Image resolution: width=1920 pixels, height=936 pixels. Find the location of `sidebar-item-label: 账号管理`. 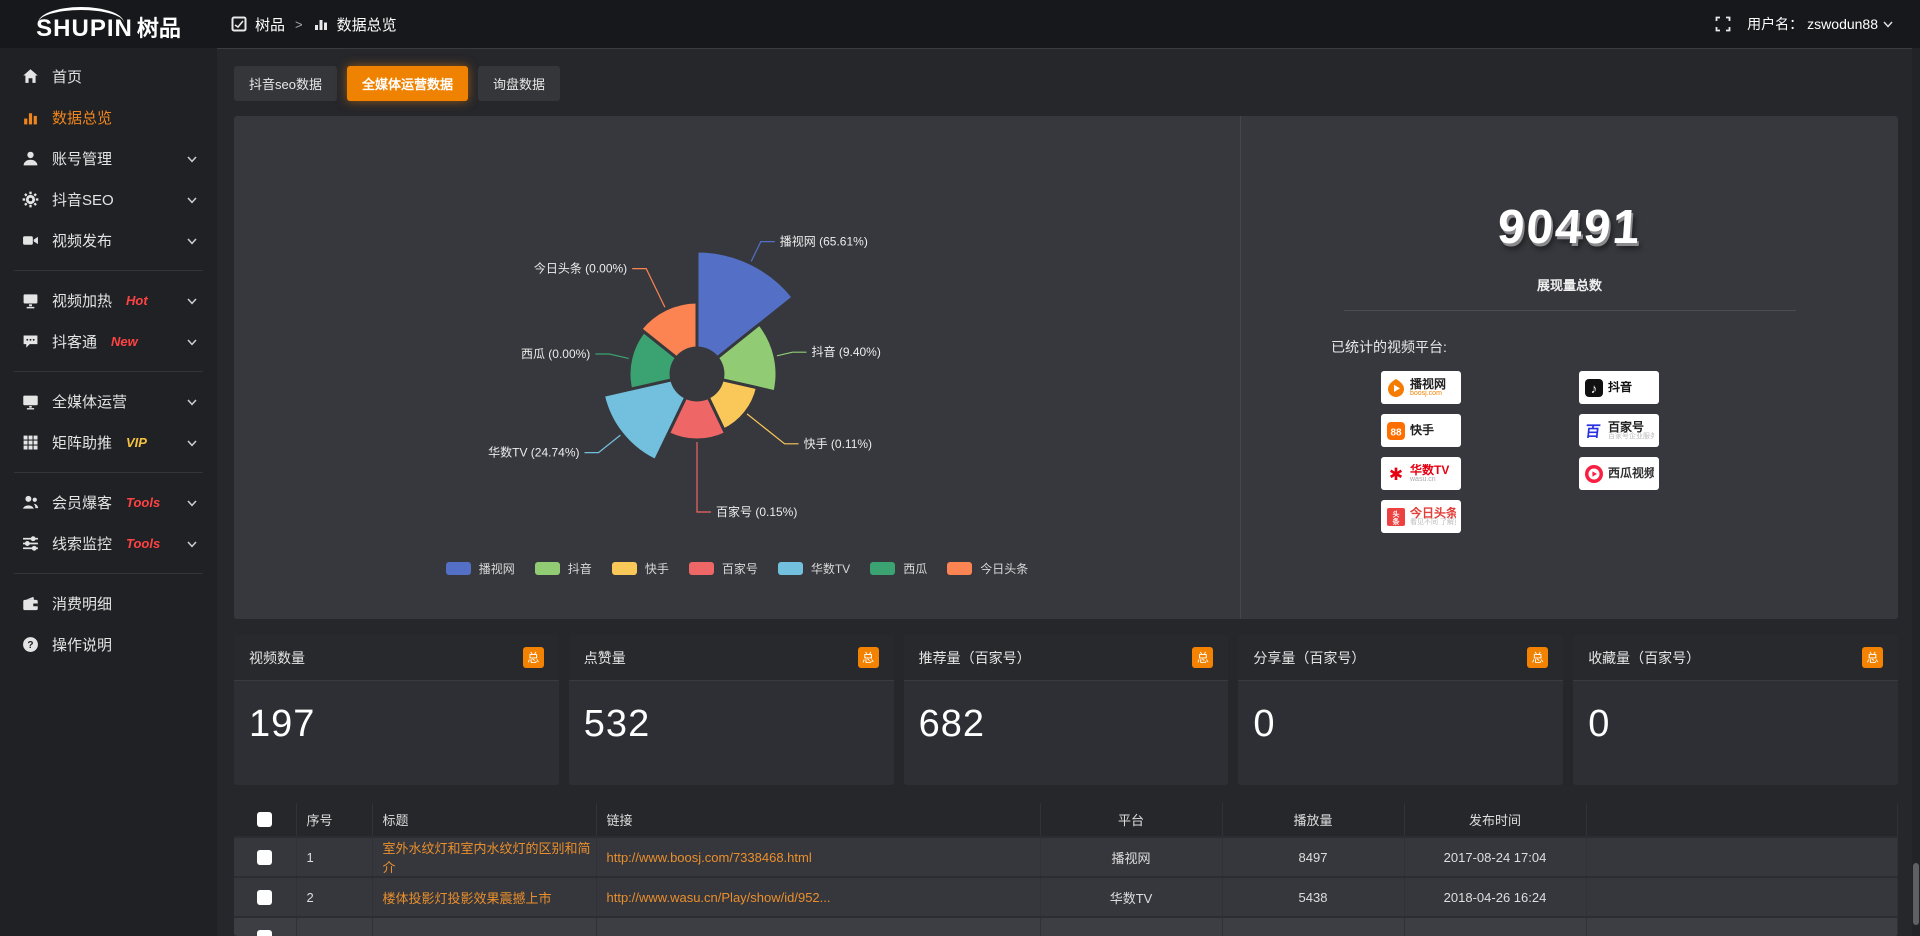

sidebar-item-label: 账号管理 is located at coordinates (82, 159).